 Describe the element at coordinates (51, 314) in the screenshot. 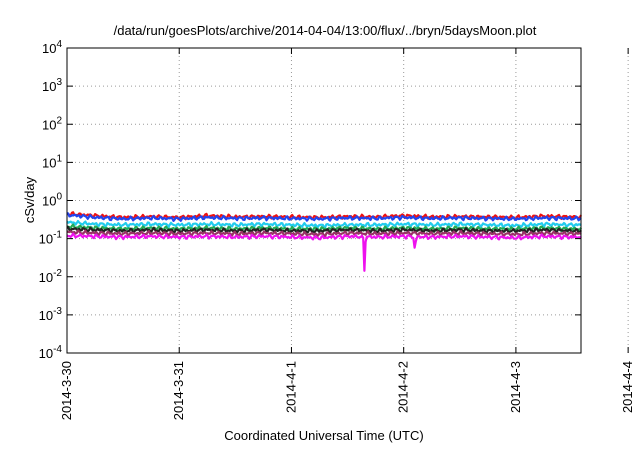

I see `y-tick-label: 10⁻³` at that location.